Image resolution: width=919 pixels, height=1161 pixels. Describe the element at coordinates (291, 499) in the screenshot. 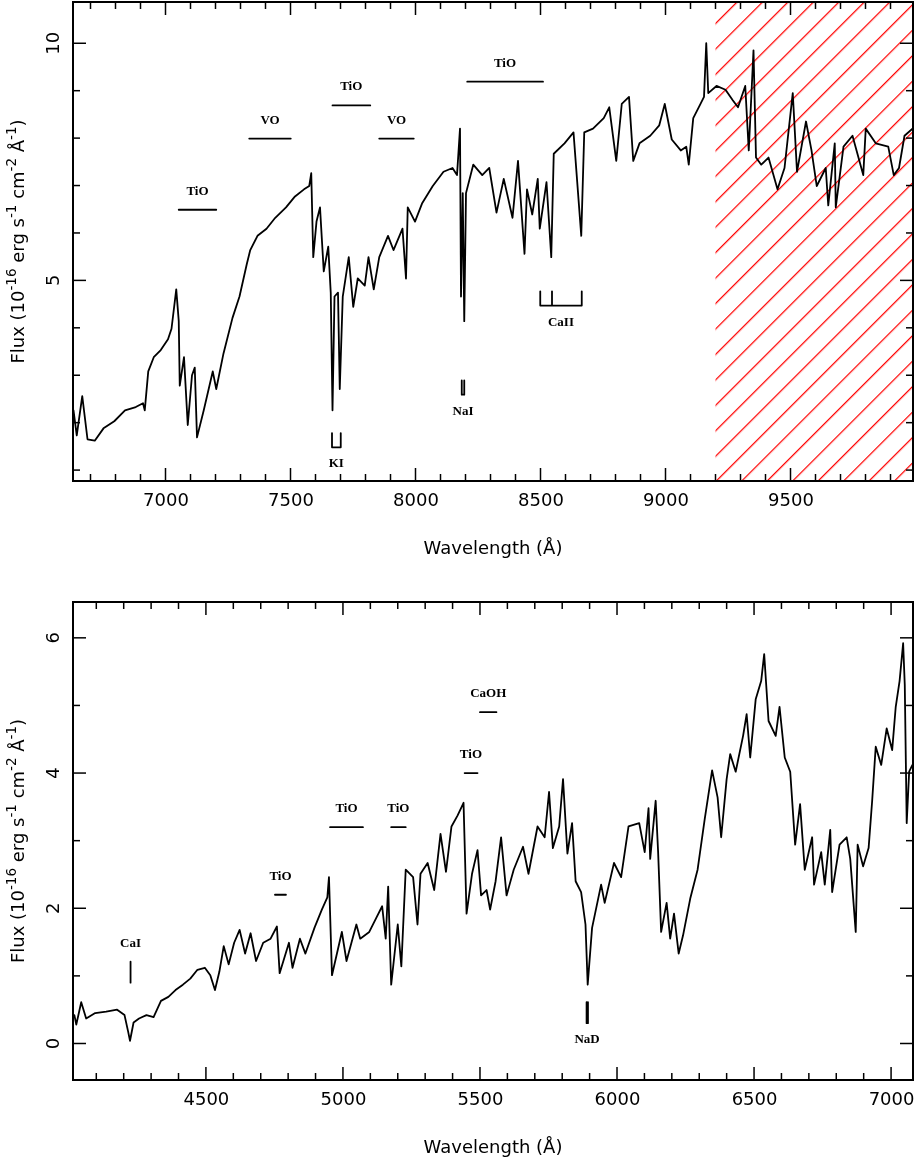

I see `x-tick-label: 7500` at that location.